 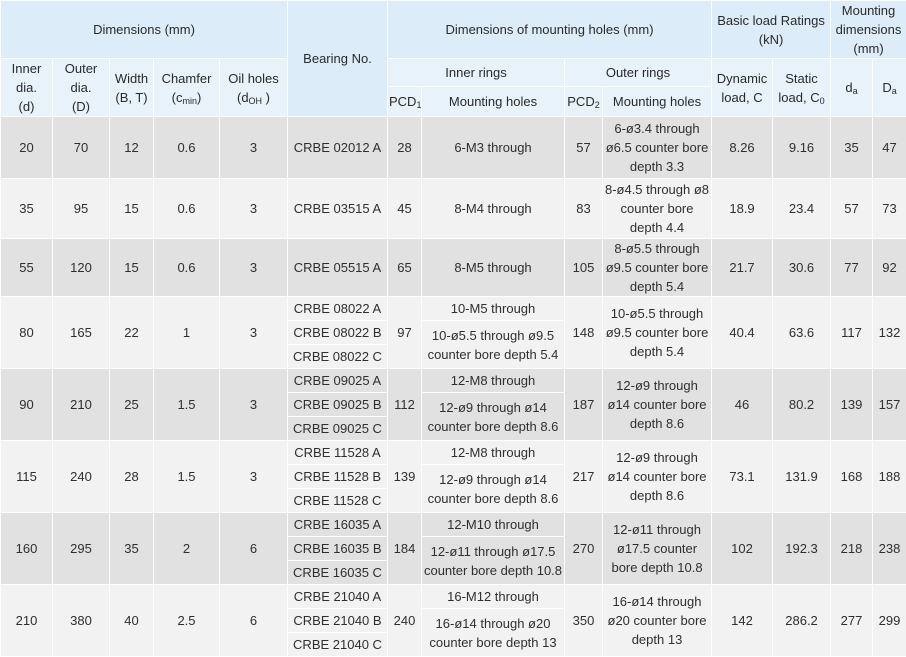 What do you see at coordinates (493, 453) in the screenshot?
I see `inner-mounting-holes-cell: 12-M8 through` at bounding box center [493, 453].